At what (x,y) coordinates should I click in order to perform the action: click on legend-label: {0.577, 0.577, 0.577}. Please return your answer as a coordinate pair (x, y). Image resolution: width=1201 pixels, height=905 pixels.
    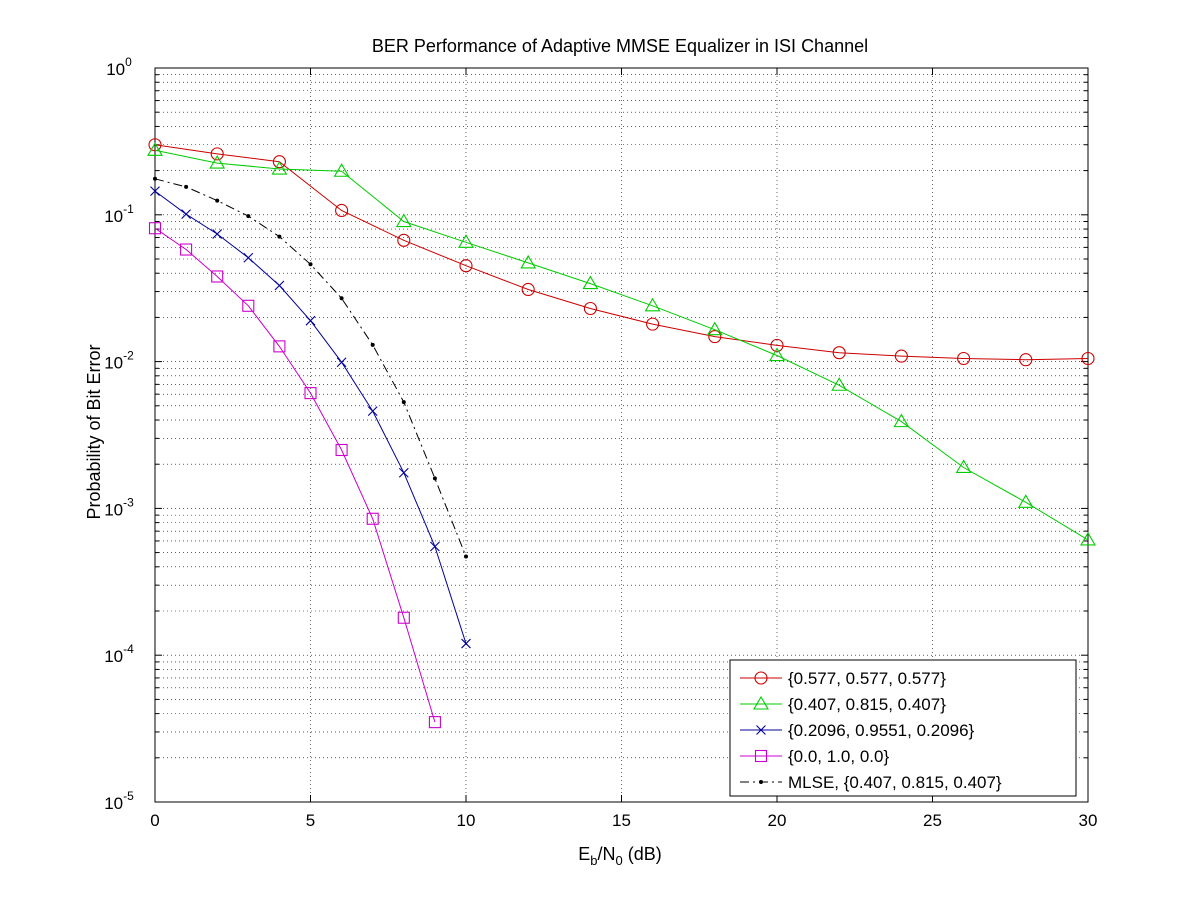
    Looking at the image, I should click on (867, 678).